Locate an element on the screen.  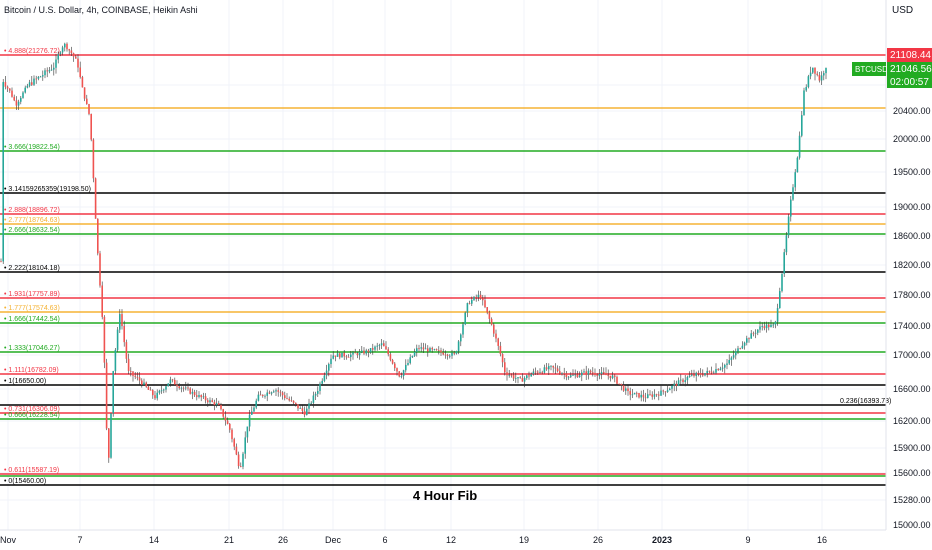
price-tick-label: 19000.00 is located at coordinates (912, 207).